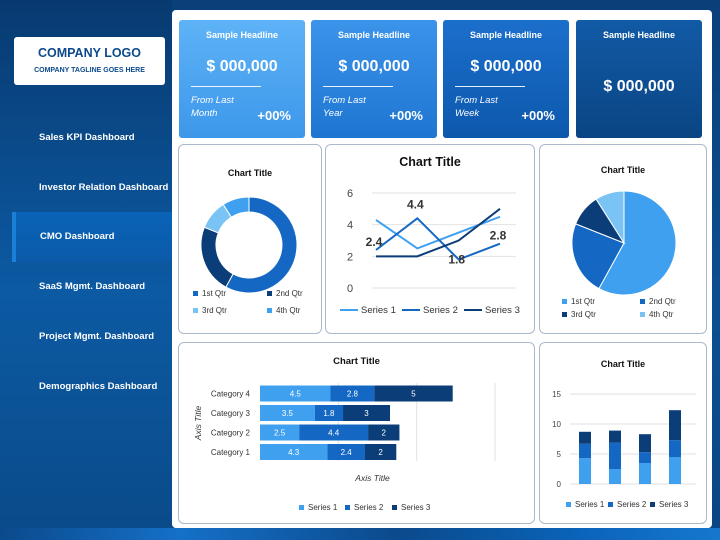  I want to click on legend-item: 4th Qtr, so click(283, 310).